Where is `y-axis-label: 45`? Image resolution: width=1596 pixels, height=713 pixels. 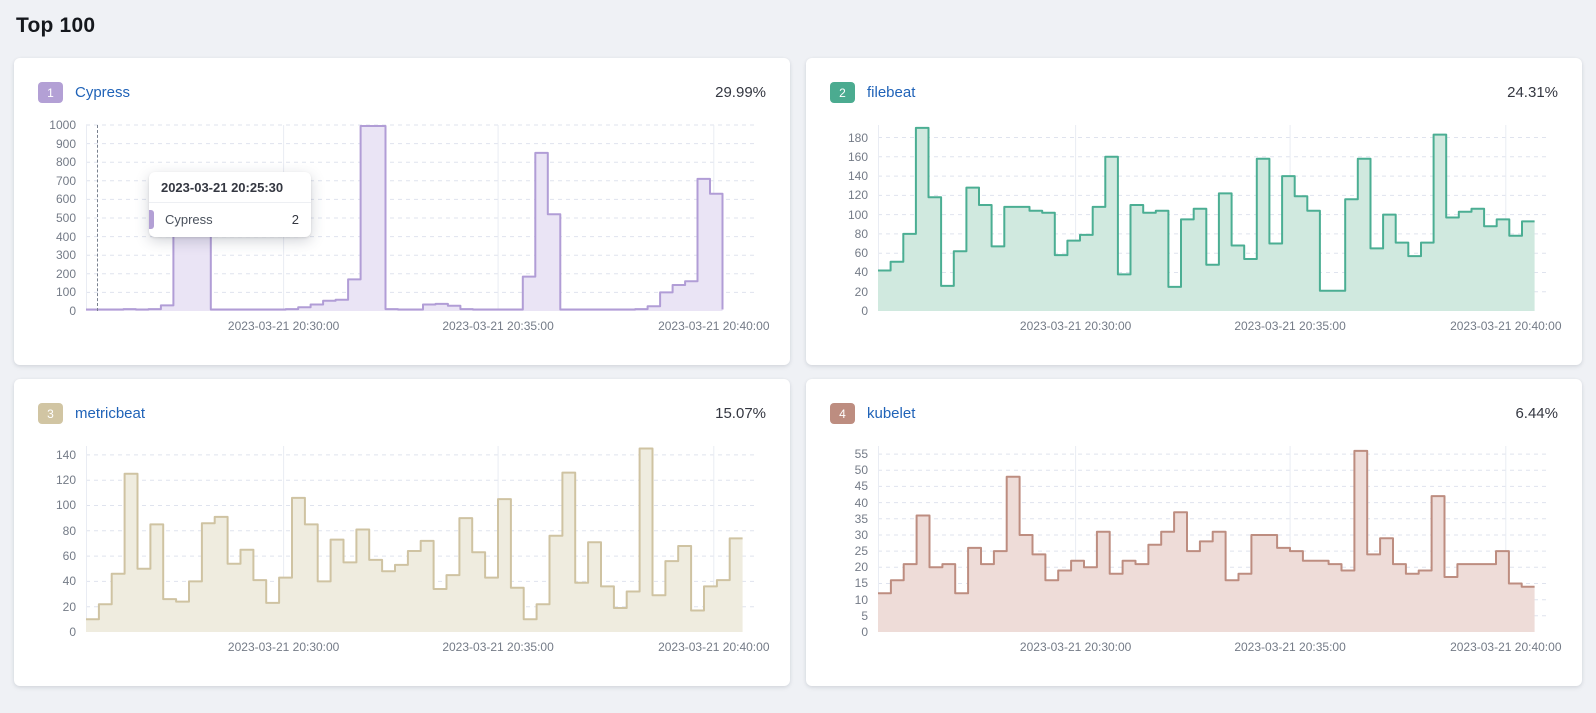 y-axis-label: 45 is located at coordinates (861, 486).